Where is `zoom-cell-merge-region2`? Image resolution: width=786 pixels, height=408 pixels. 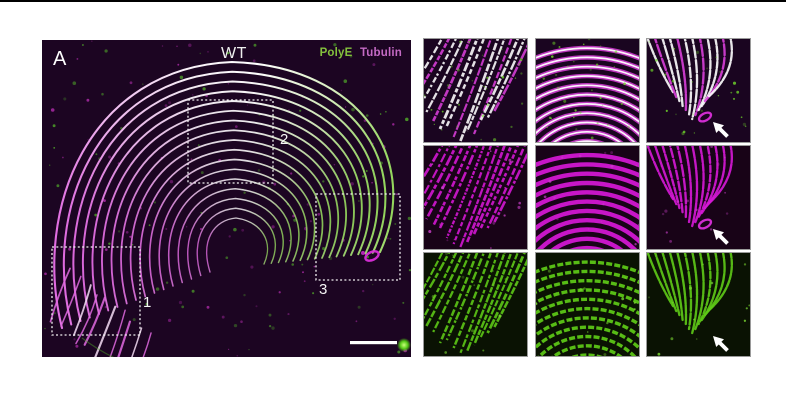
zoom-cell-merge-region2 is located at coordinates (587, 90).